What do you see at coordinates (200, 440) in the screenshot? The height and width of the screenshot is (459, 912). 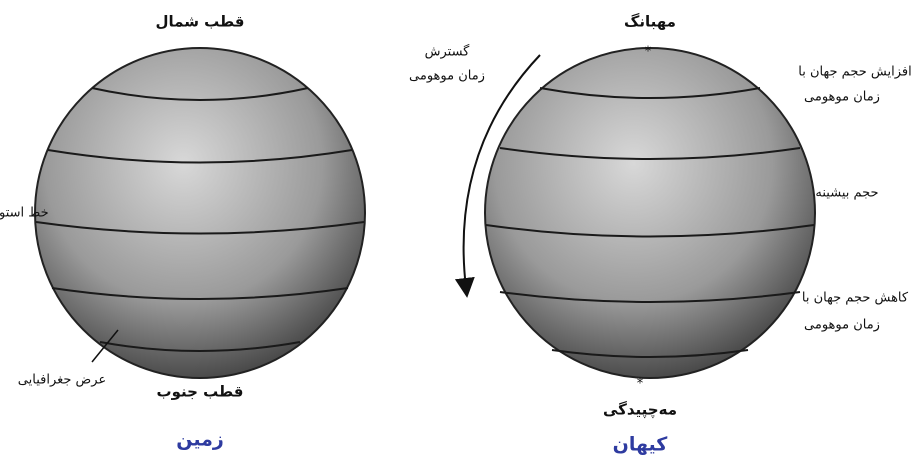 I see `earth-caption: زمین` at bounding box center [200, 440].